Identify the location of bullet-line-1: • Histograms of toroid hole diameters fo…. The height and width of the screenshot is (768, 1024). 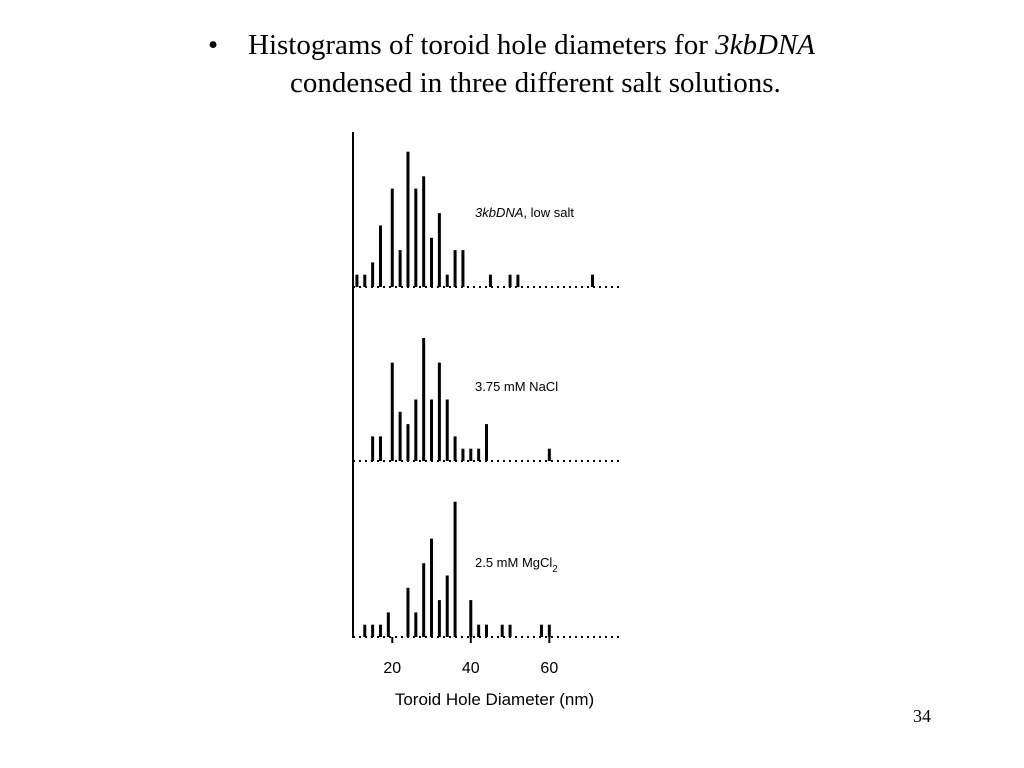
(568, 45).